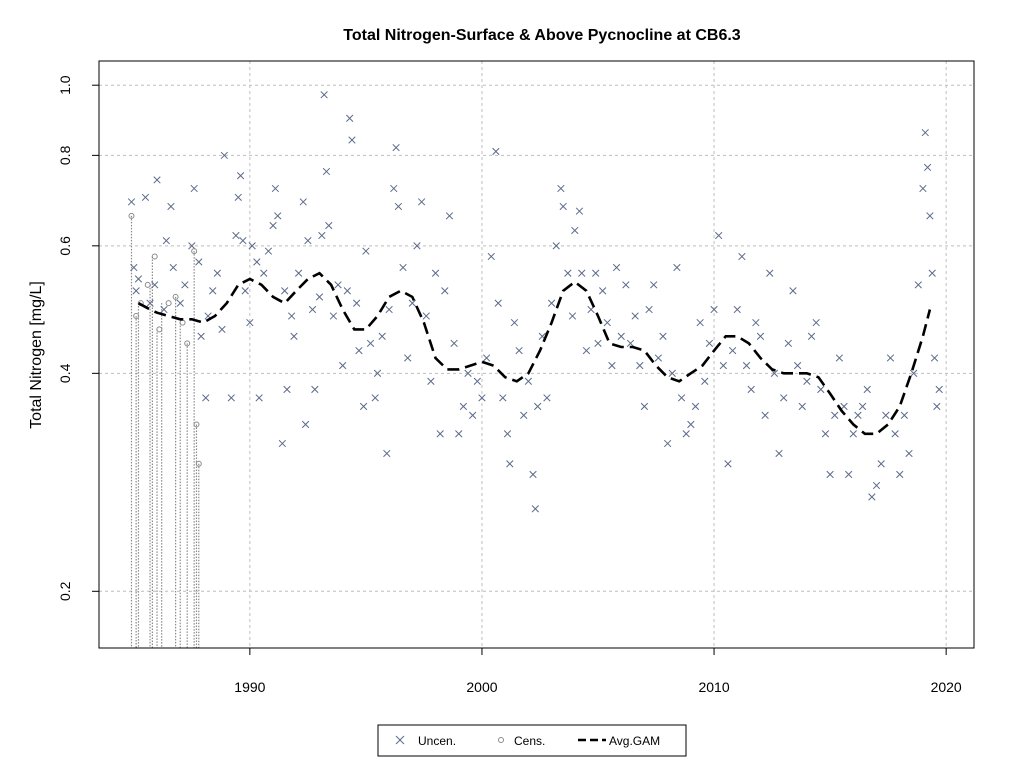 Image resolution: width=1024 pixels, height=768 pixels. I want to click on legend-box, so click(532, 740).